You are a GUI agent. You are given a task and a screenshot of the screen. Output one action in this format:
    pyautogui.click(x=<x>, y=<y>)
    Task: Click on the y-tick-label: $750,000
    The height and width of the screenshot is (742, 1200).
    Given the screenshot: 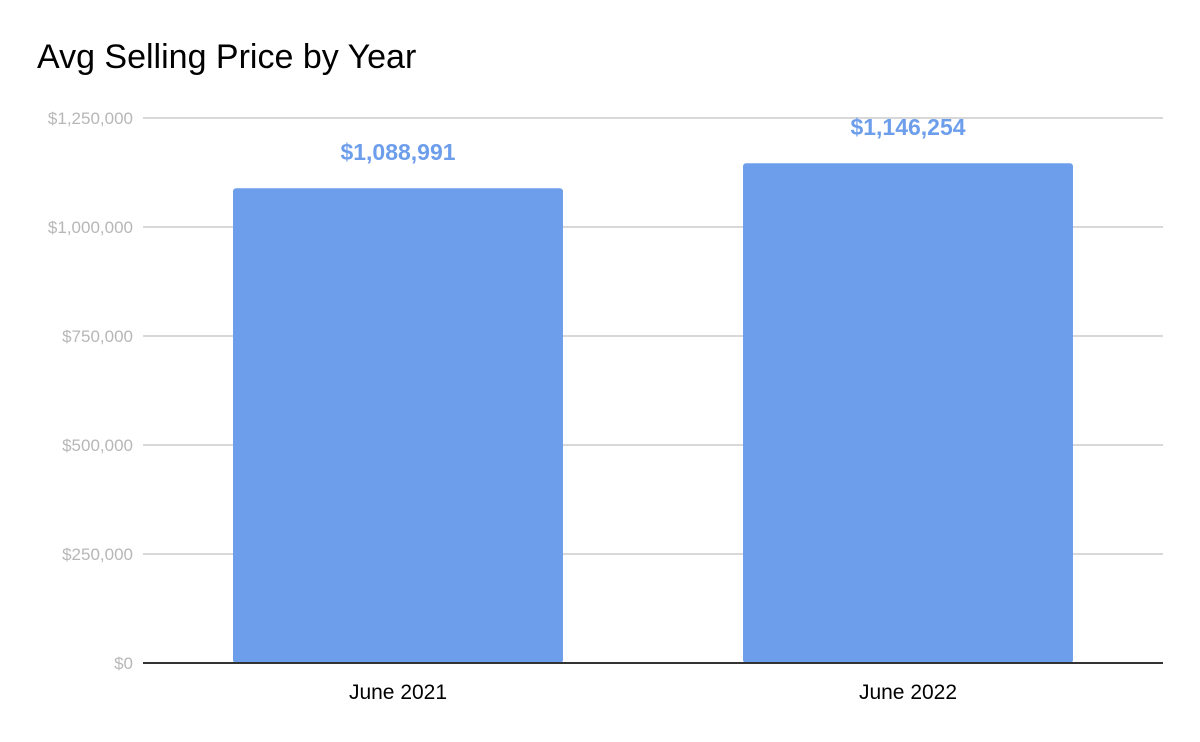 What is the action you would take?
    pyautogui.click(x=97, y=336)
    